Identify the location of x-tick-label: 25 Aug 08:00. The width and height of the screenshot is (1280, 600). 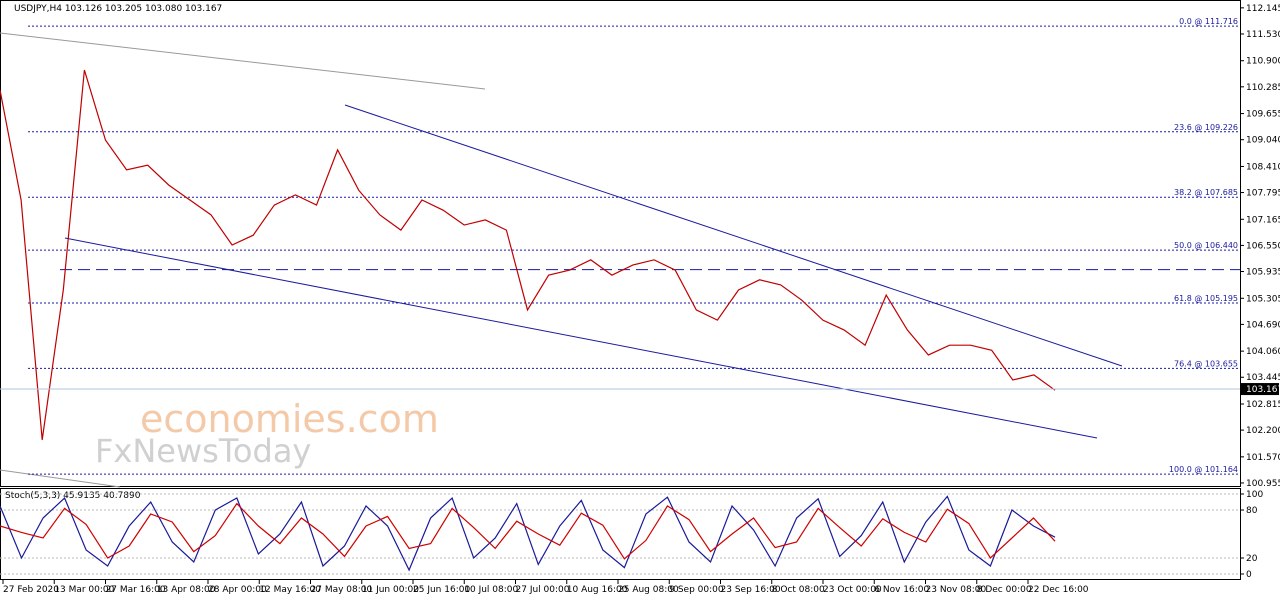
(648, 590).